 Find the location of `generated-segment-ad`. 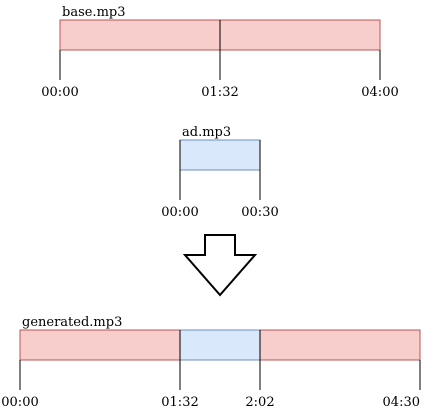

generated-segment-ad is located at coordinates (220, 345).